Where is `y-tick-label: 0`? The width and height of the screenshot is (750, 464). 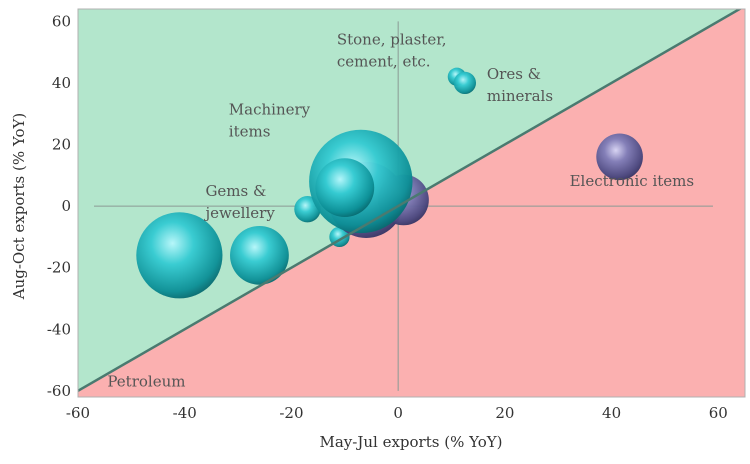 y-tick-label: 0 is located at coordinates (66, 206).